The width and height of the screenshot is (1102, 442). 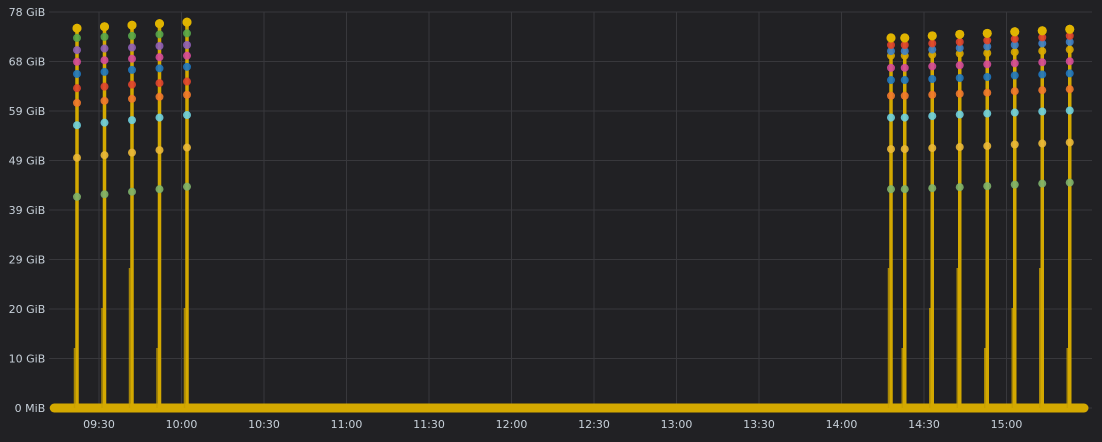 What do you see at coordinates (27, 210) in the screenshot?
I see `y-tick-label: 39 GiB` at bounding box center [27, 210].